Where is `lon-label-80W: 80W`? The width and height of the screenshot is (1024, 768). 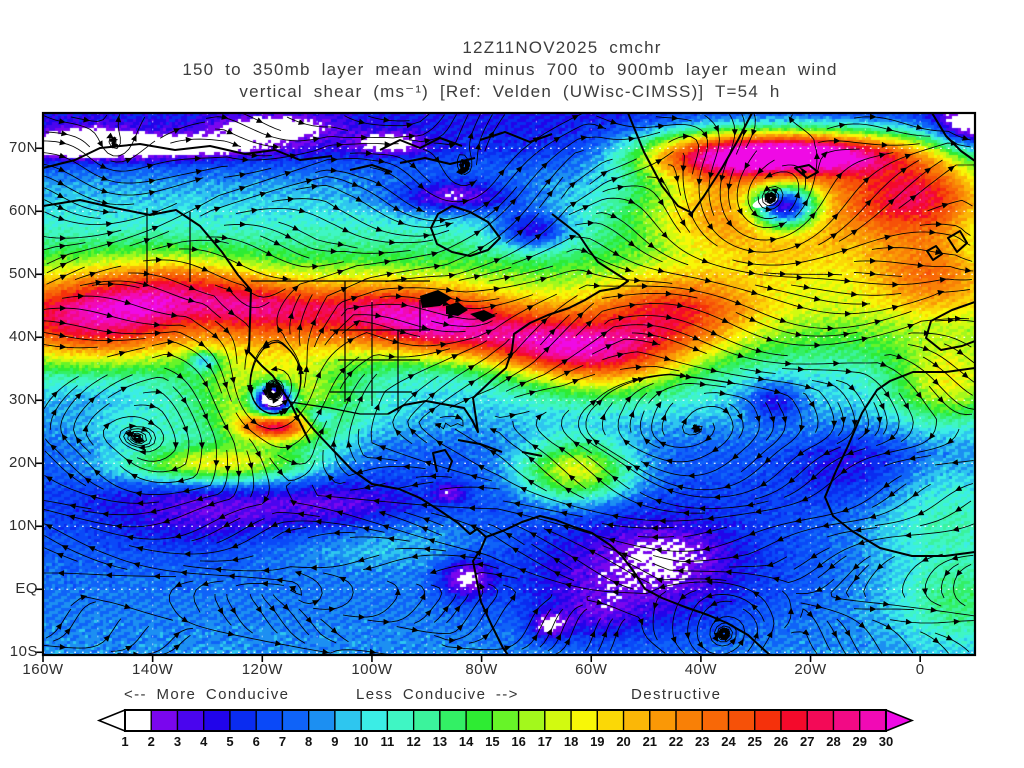 lon-label-80W: 80W is located at coordinates (481, 669).